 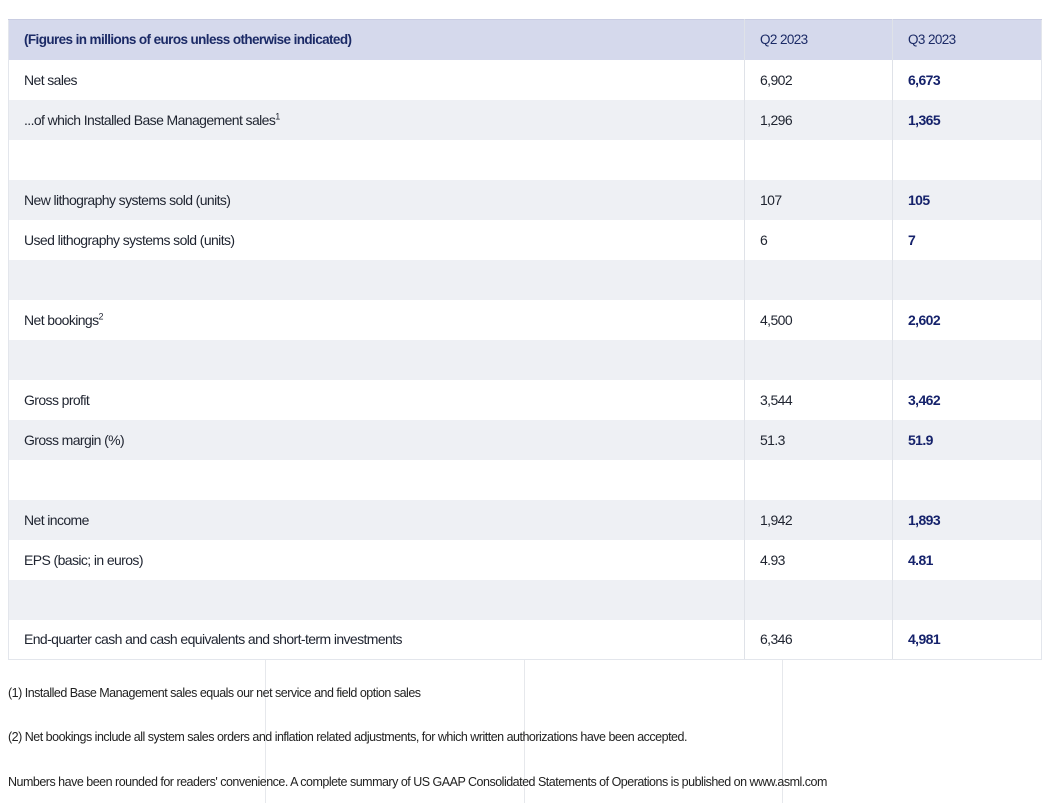 What do you see at coordinates (818, 199) in the screenshot?
I see `row-value-q2: 107` at bounding box center [818, 199].